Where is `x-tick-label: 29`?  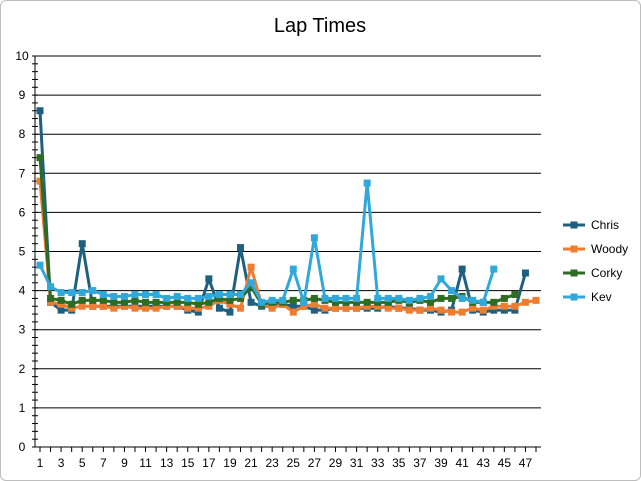
x-tick-label: 29 is located at coordinates (336, 463).